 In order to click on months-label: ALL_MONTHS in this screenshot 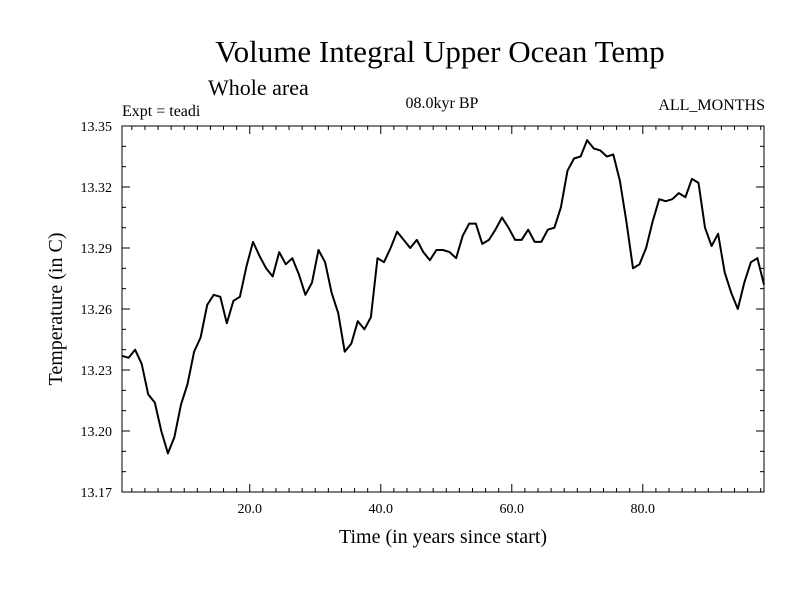, I will do `click(711, 105)`.